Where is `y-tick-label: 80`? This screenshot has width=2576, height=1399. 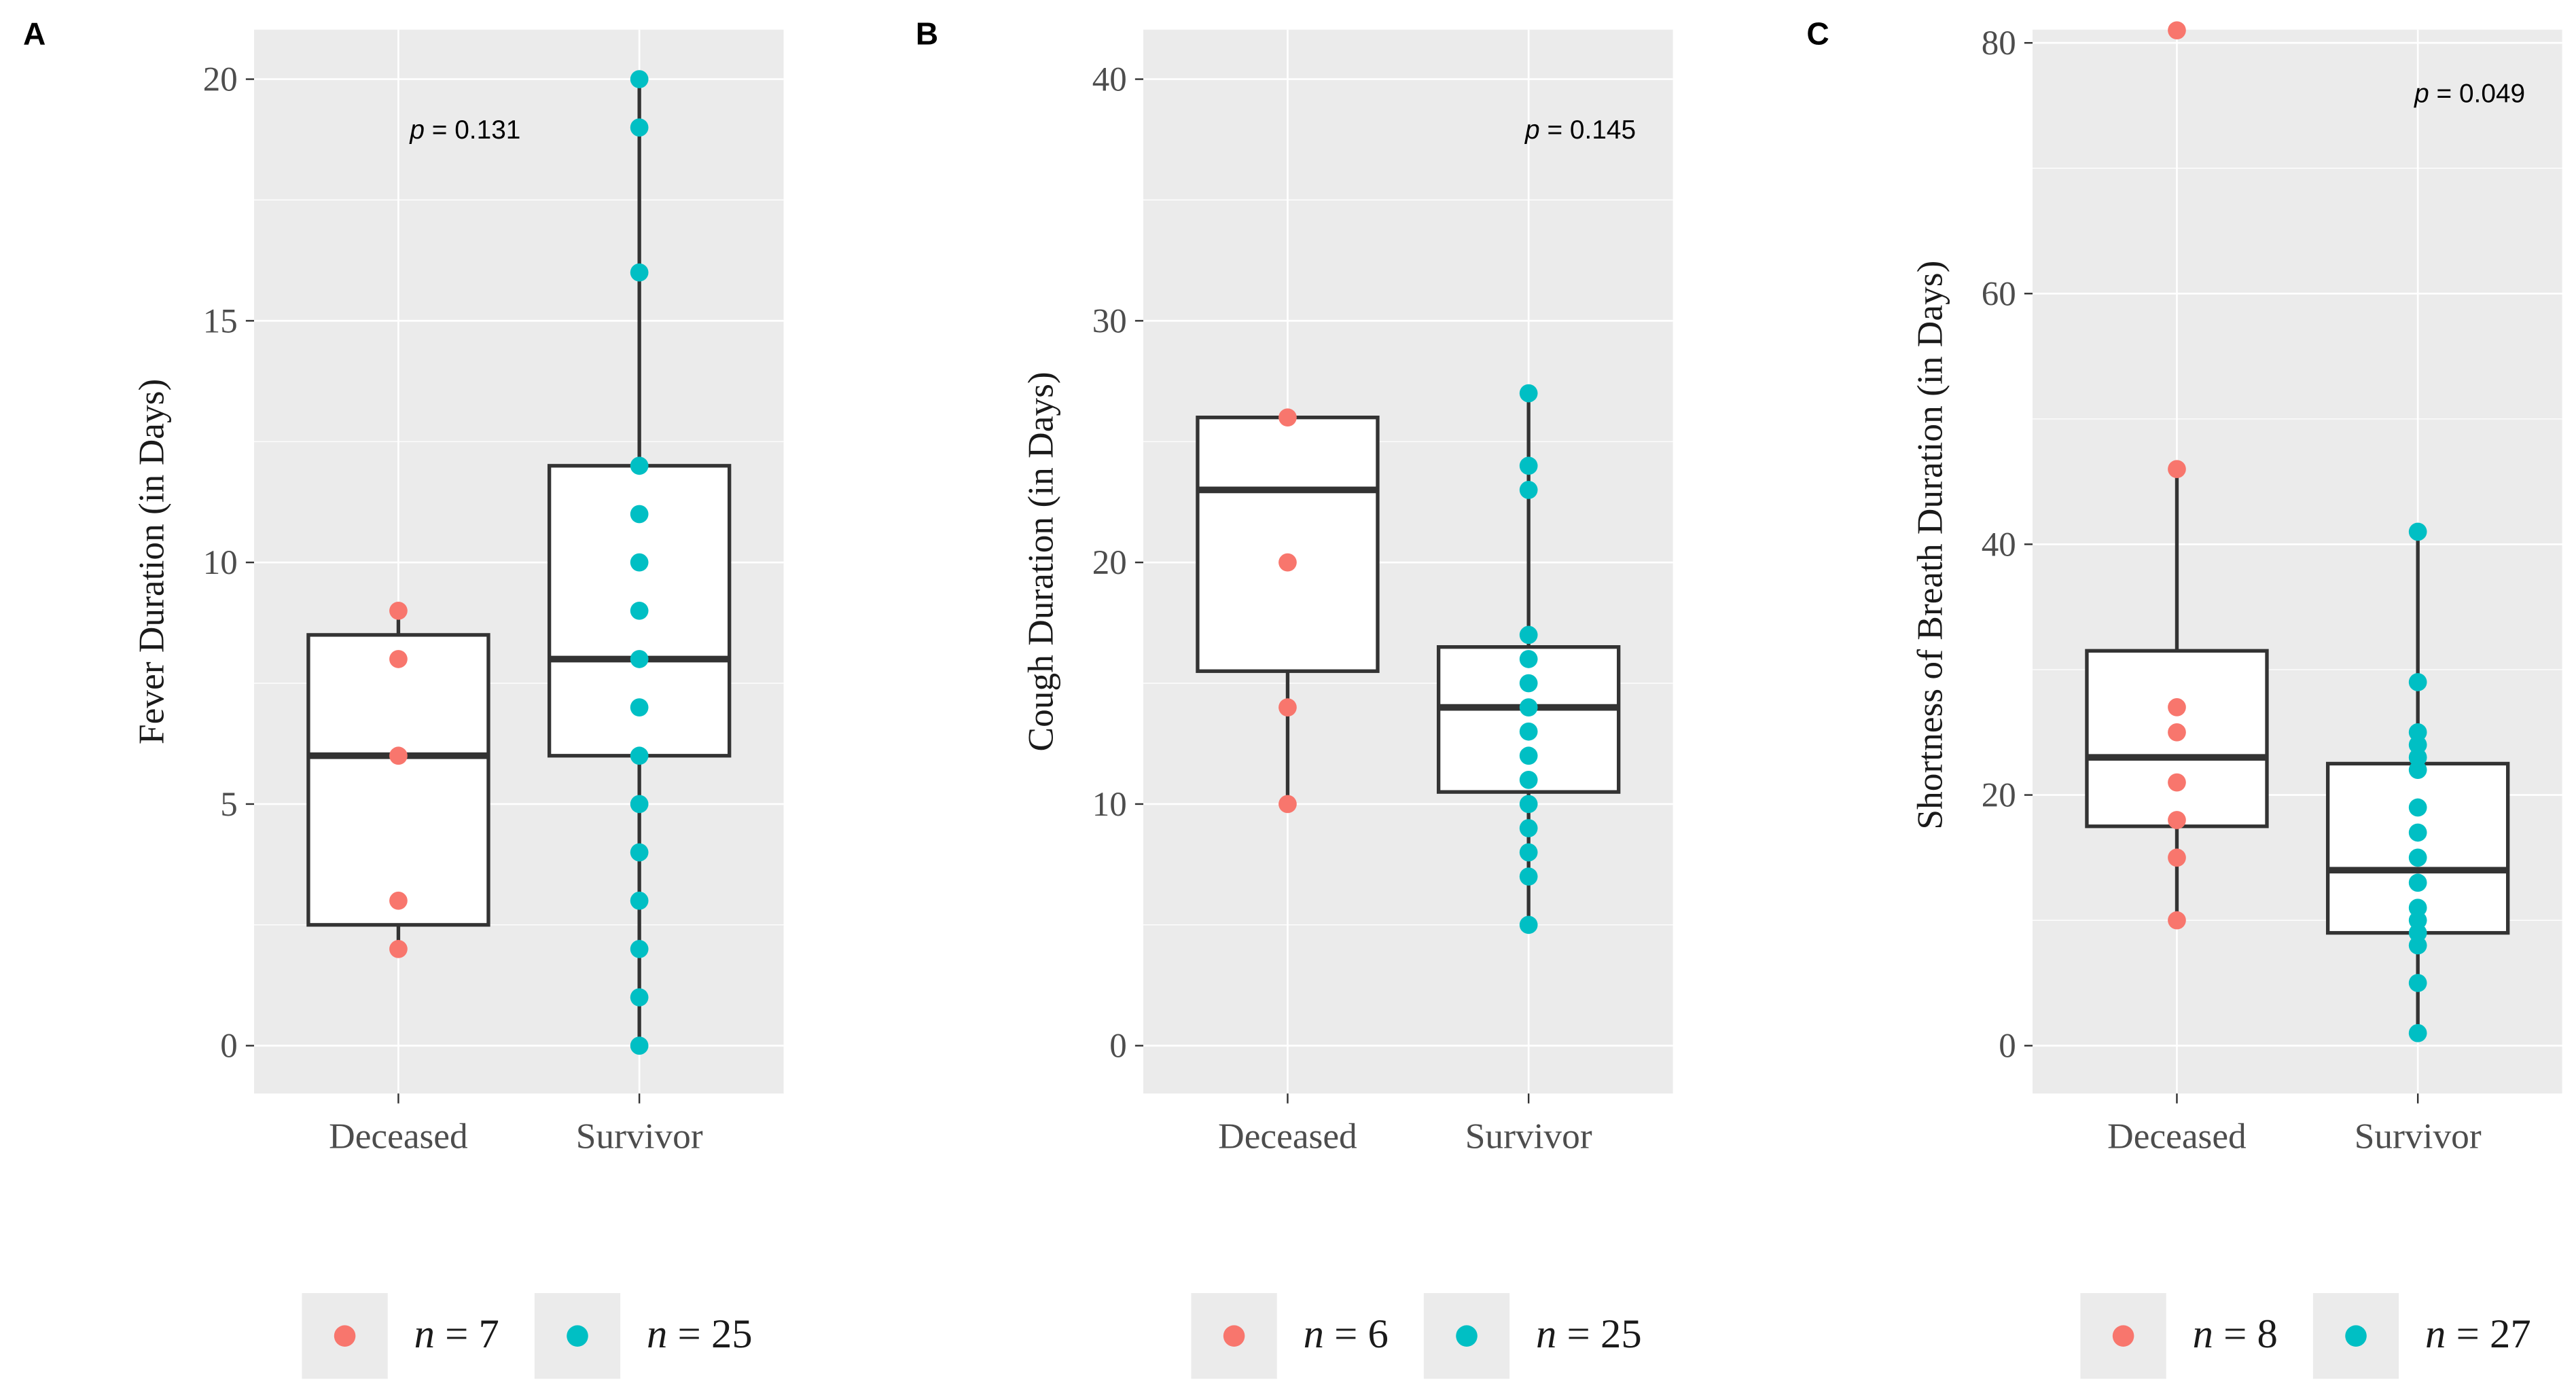
y-tick-label: 80 is located at coordinates (1999, 43).